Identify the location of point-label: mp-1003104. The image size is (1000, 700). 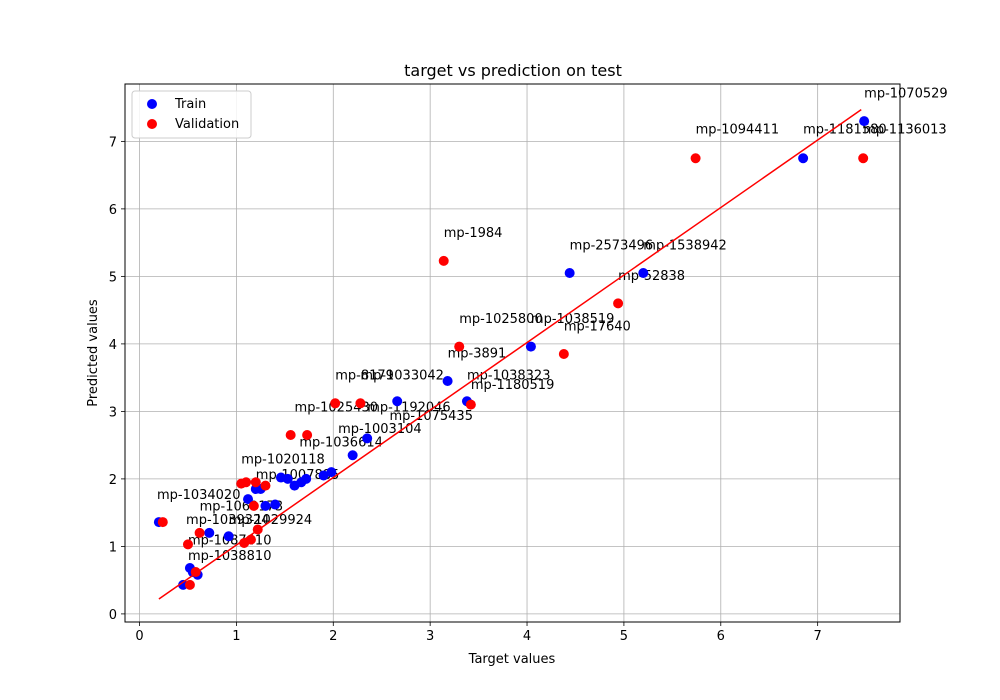
(380, 429).